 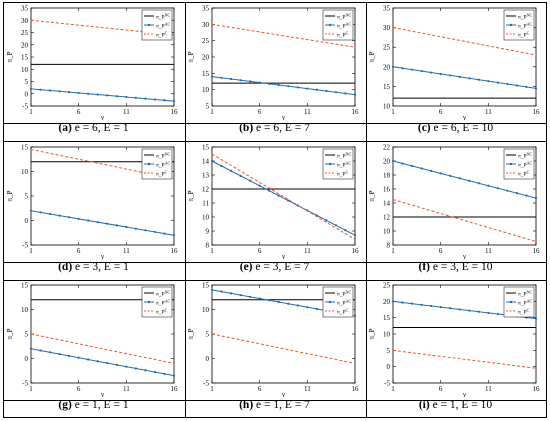 What do you see at coordinates (387, 48) in the screenshot?
I see `y-tick-label: 25` at bounding box center [387, 48].